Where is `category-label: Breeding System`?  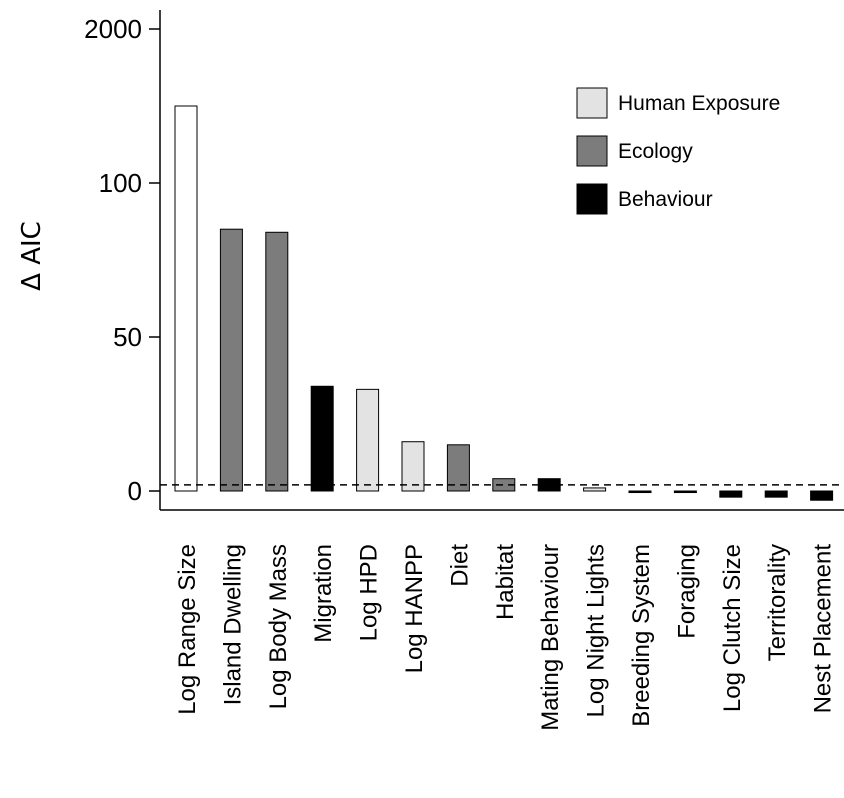
category-label: Breeding System is located at coordinates (641, 635).